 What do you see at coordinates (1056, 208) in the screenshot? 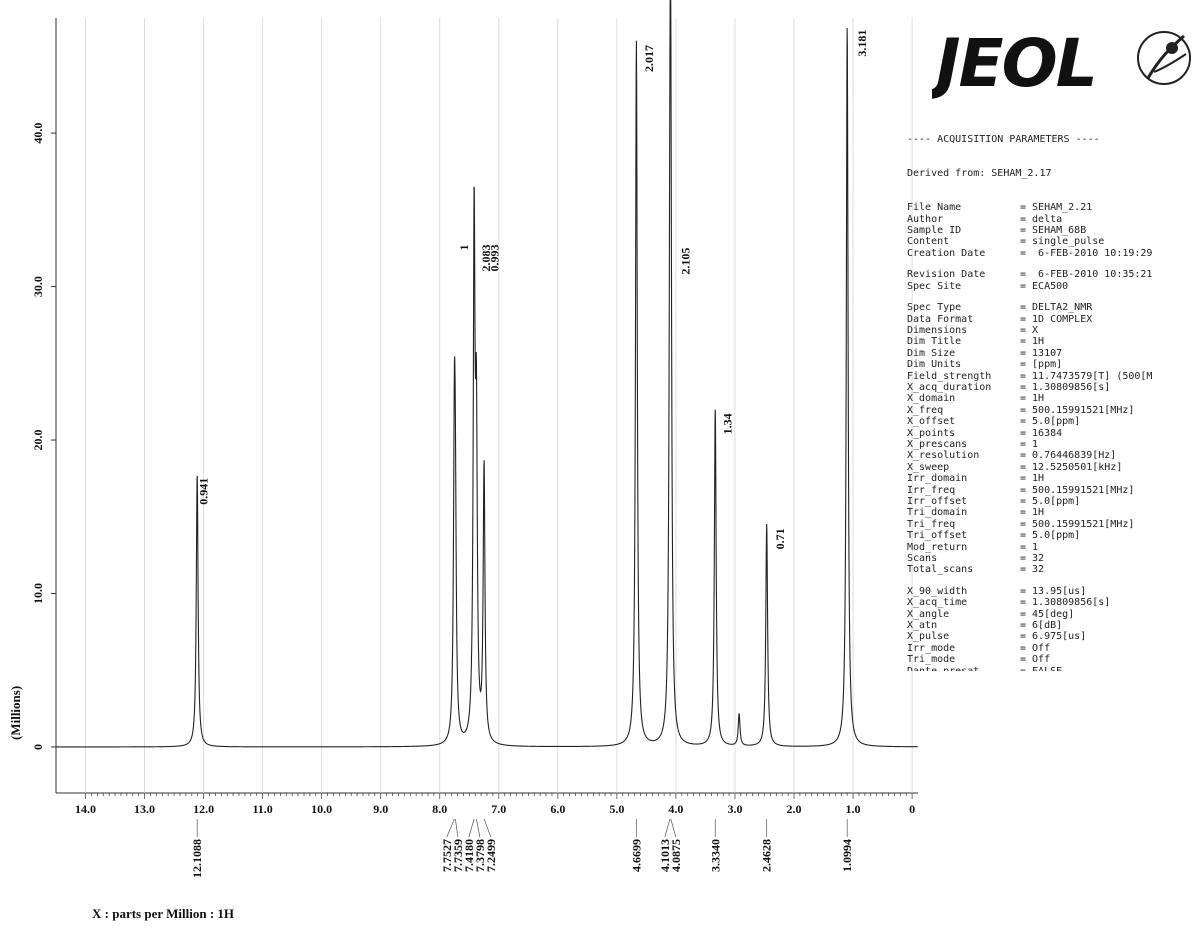
I see `param-value: = SEHAM_2.21` at bounding box center [1056, 208].